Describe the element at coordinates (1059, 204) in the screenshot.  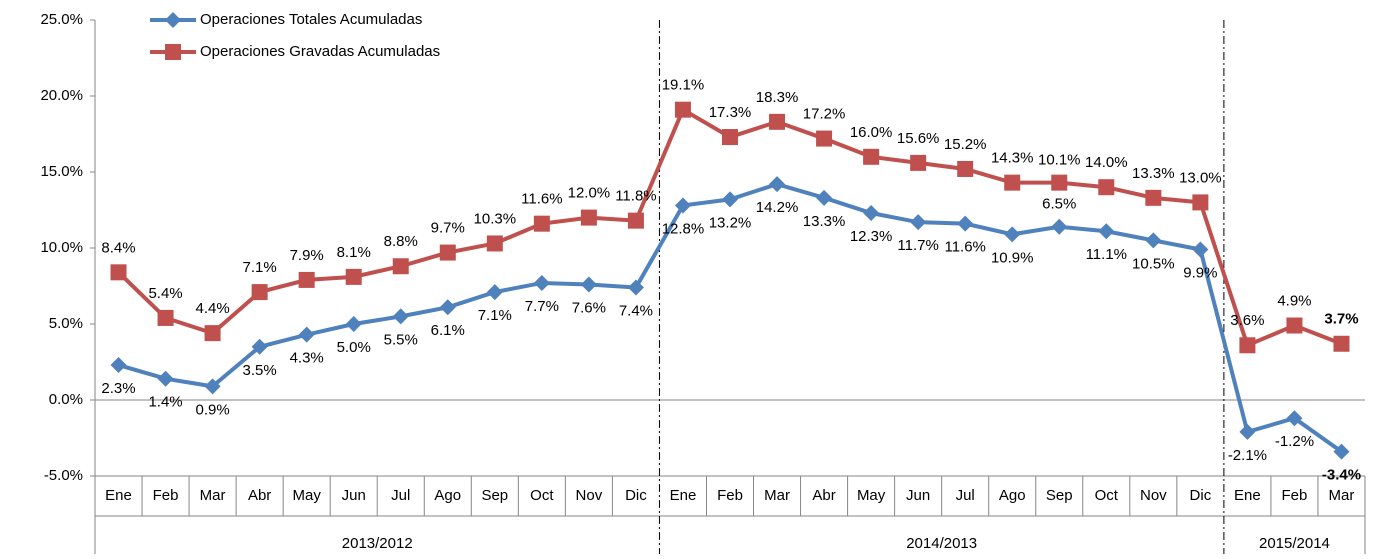
I see `annotation: 6.5%` at that location.